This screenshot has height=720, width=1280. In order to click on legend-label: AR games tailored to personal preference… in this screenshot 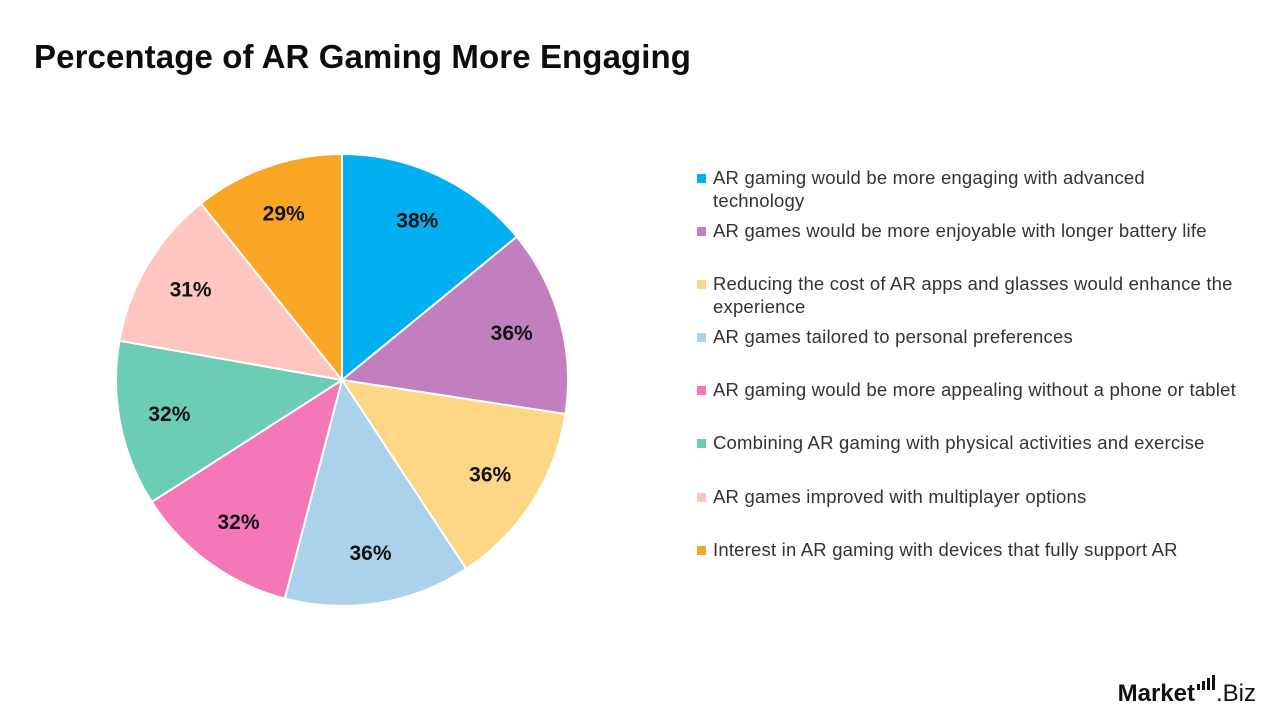, I will do `click(893, 336)`.